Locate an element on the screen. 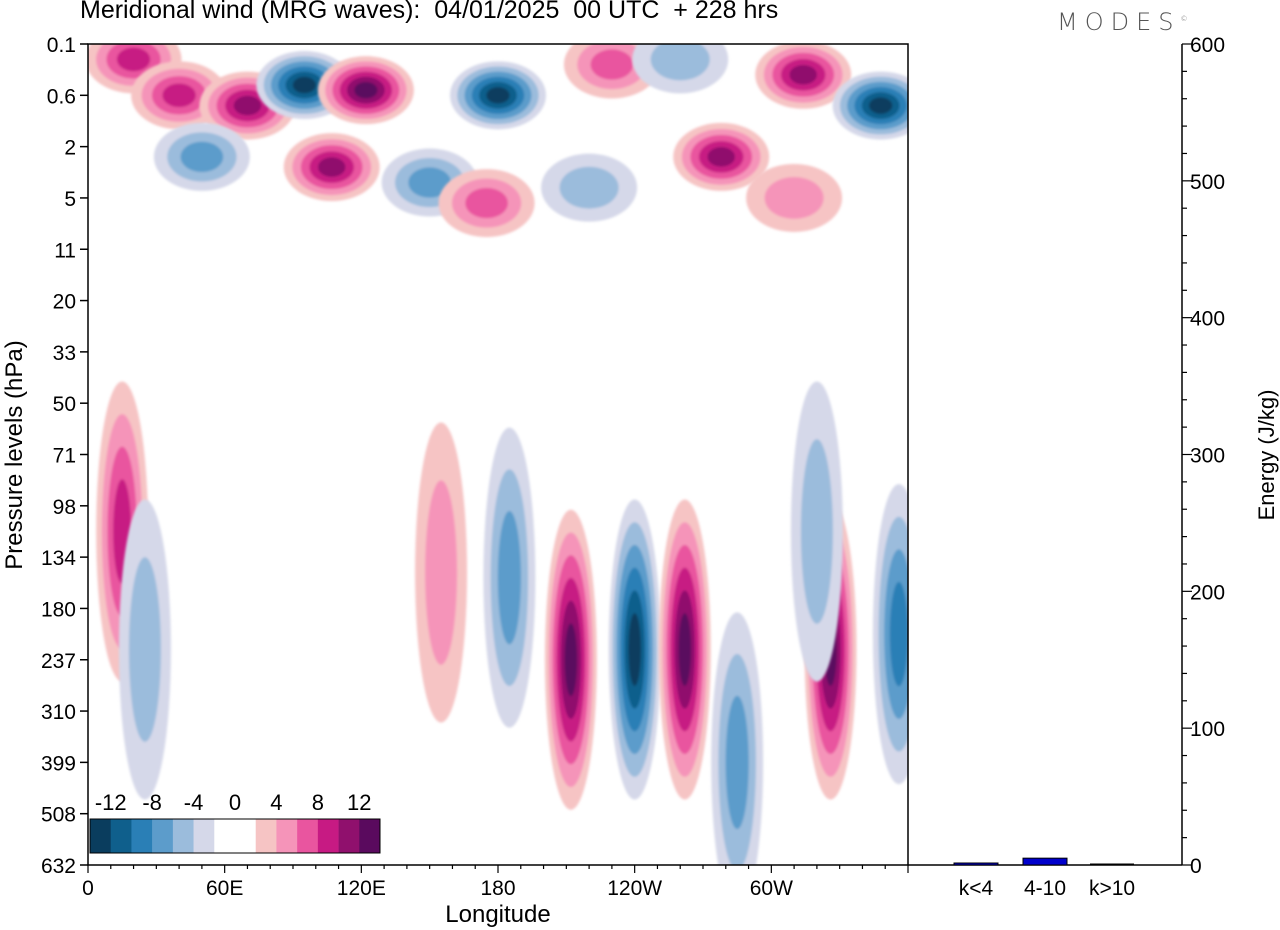 The image size is (1280, 930). energy-tick-label: 600 is located at coordinates (1207, 45).